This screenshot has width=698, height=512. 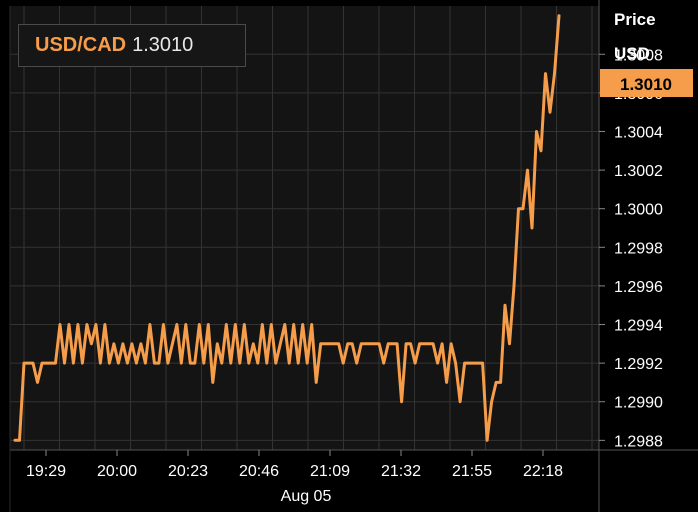 What do you see at coordinates (259, 471) in the screenshot?
I see `x-tick-label: 20:46` at bounding box center [259, 471].